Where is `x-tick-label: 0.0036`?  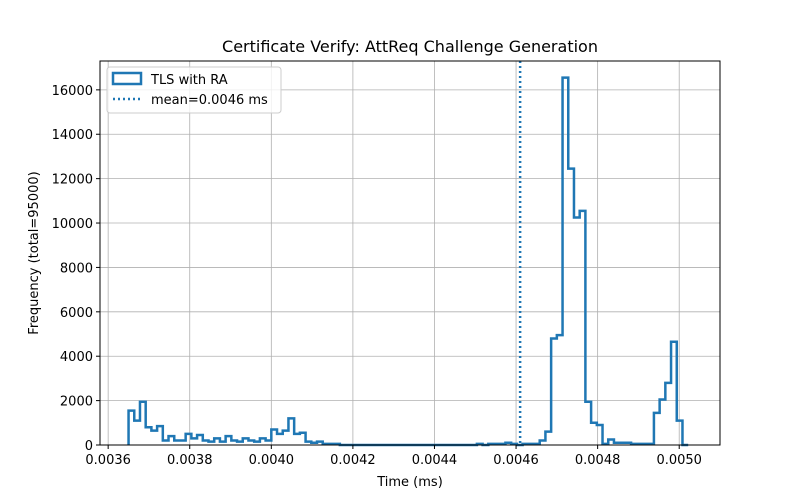
x-tick-label: 0.0036 is located at coordinates (108, 460).